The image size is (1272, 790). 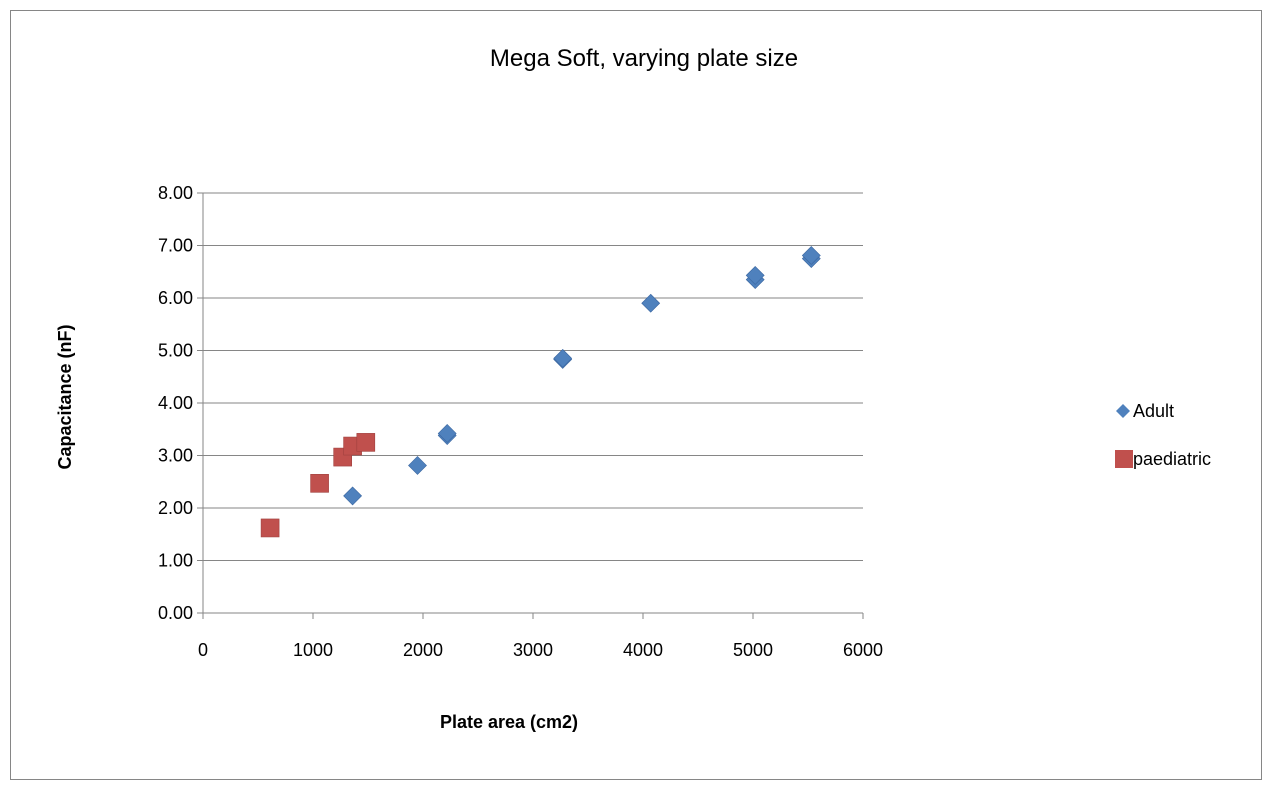 What do you see at coordinates (863, 650) in the screenshot?
I see `x-tick-label: 6000` at bounding box center [863, 650].